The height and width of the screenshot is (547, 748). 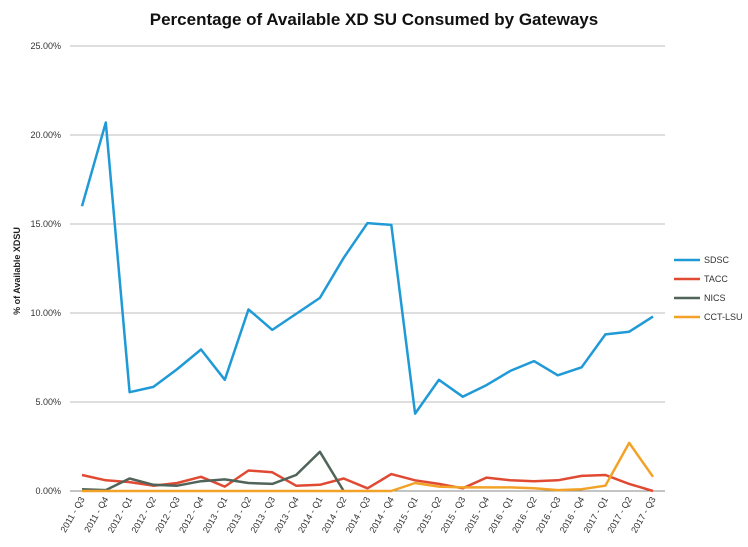 I want to click on legend-label: CCT-LSU, so click(x=723, y=317).